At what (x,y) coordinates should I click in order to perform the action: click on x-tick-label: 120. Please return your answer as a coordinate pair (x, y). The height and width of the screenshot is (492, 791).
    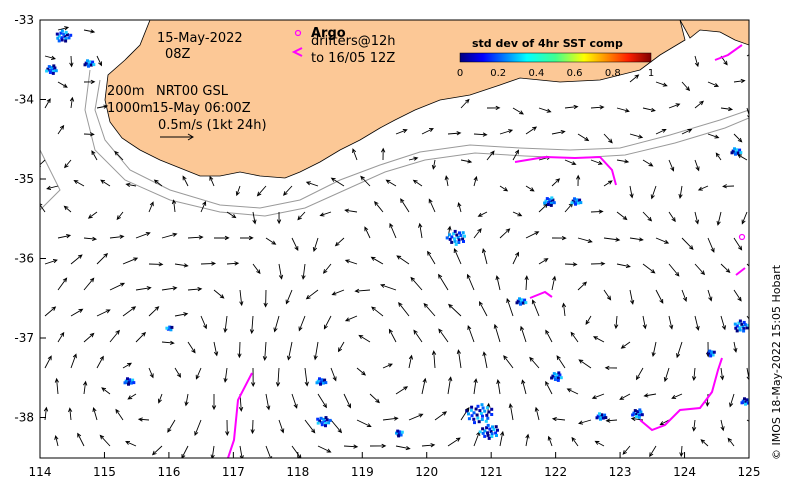
    Looking at the image, I should click on (426, 472).